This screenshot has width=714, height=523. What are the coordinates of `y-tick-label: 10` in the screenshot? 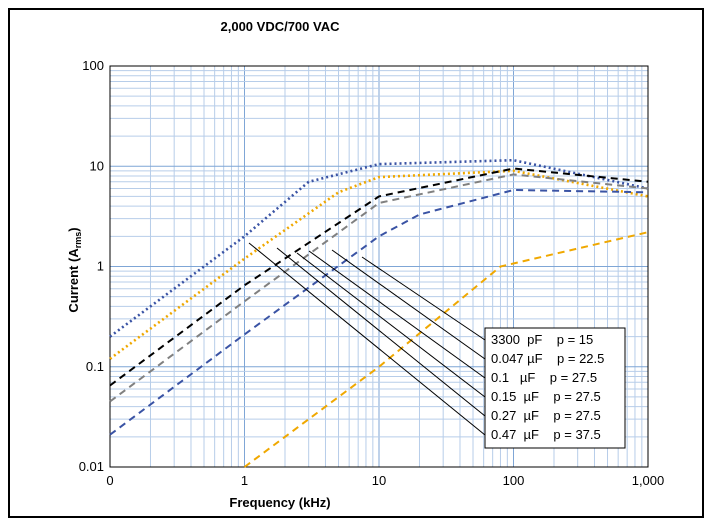 It's located at (97, 165).